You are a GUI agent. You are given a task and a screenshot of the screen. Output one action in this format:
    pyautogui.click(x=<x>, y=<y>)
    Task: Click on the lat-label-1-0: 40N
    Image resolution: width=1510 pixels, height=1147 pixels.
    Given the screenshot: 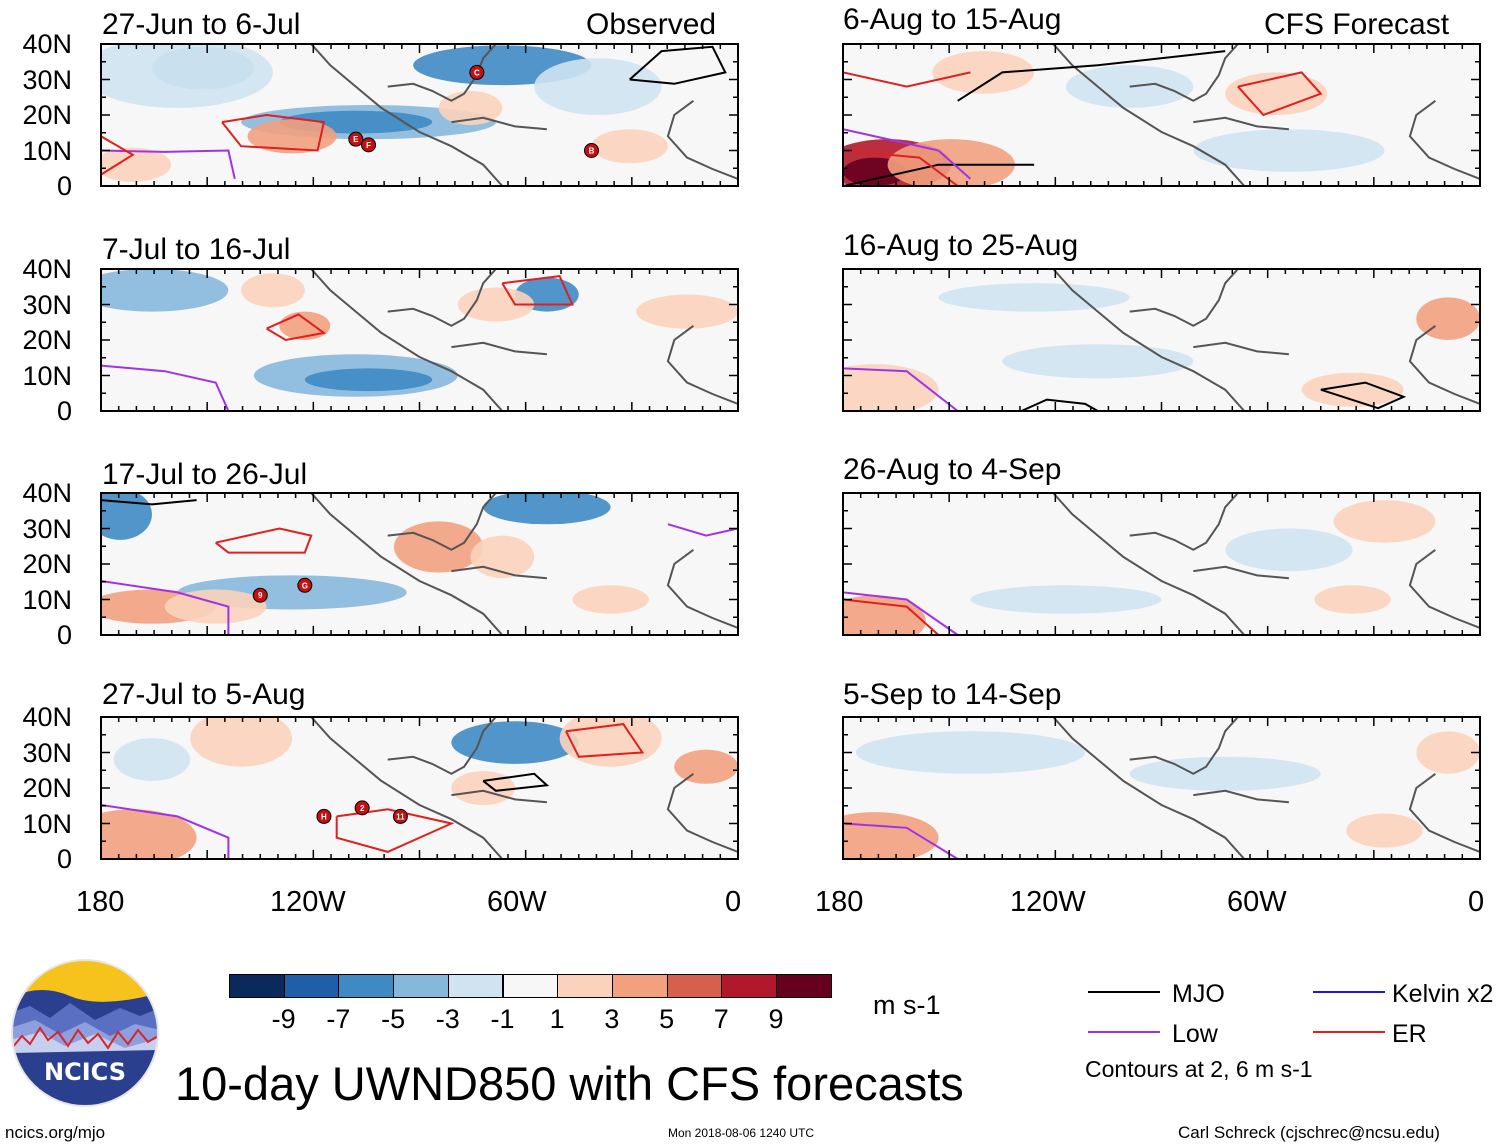 What is the action you would take?
    pyautogui.click(x=47, y=44)
    